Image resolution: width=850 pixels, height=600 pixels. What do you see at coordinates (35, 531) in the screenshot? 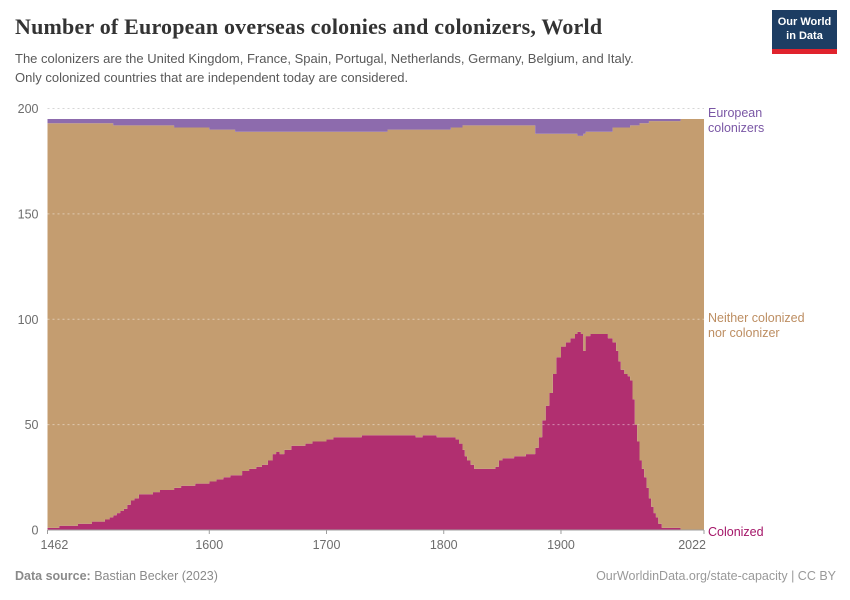
I see `y-tick-label-0: 0` at bounding box center [35, 531].